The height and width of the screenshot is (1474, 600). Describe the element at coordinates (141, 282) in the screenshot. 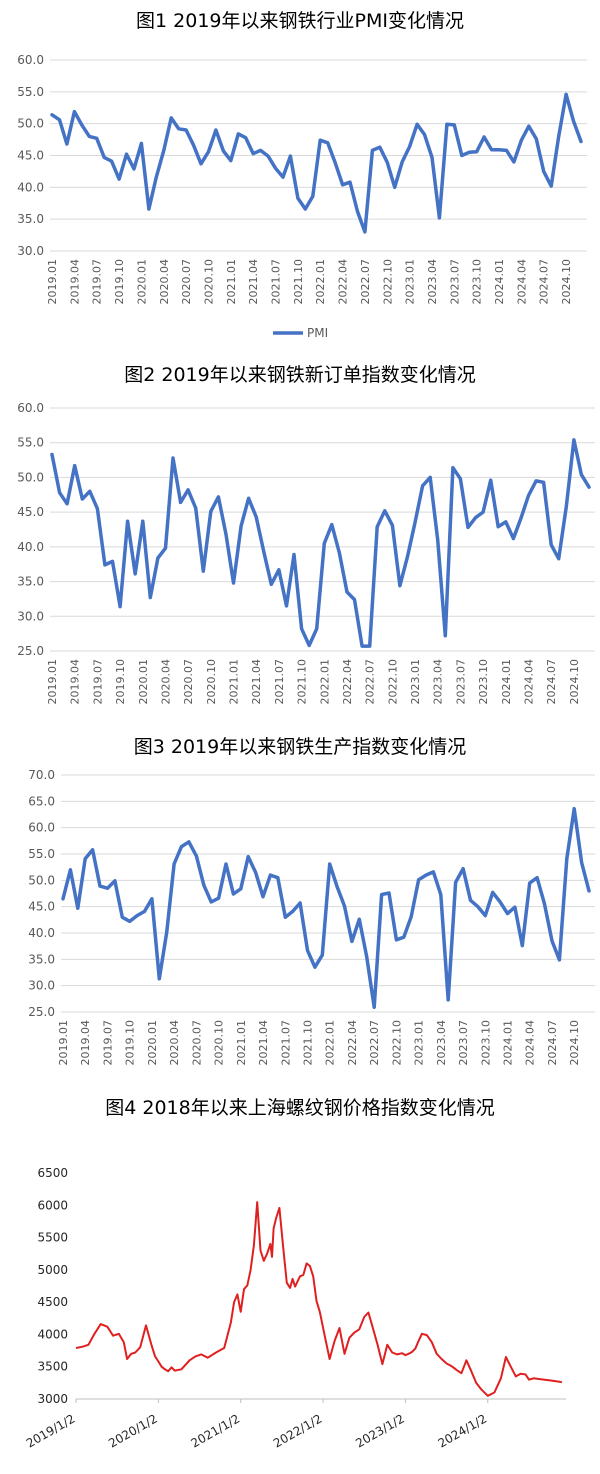

I see `x-tick-label: 2020.01` at that location.